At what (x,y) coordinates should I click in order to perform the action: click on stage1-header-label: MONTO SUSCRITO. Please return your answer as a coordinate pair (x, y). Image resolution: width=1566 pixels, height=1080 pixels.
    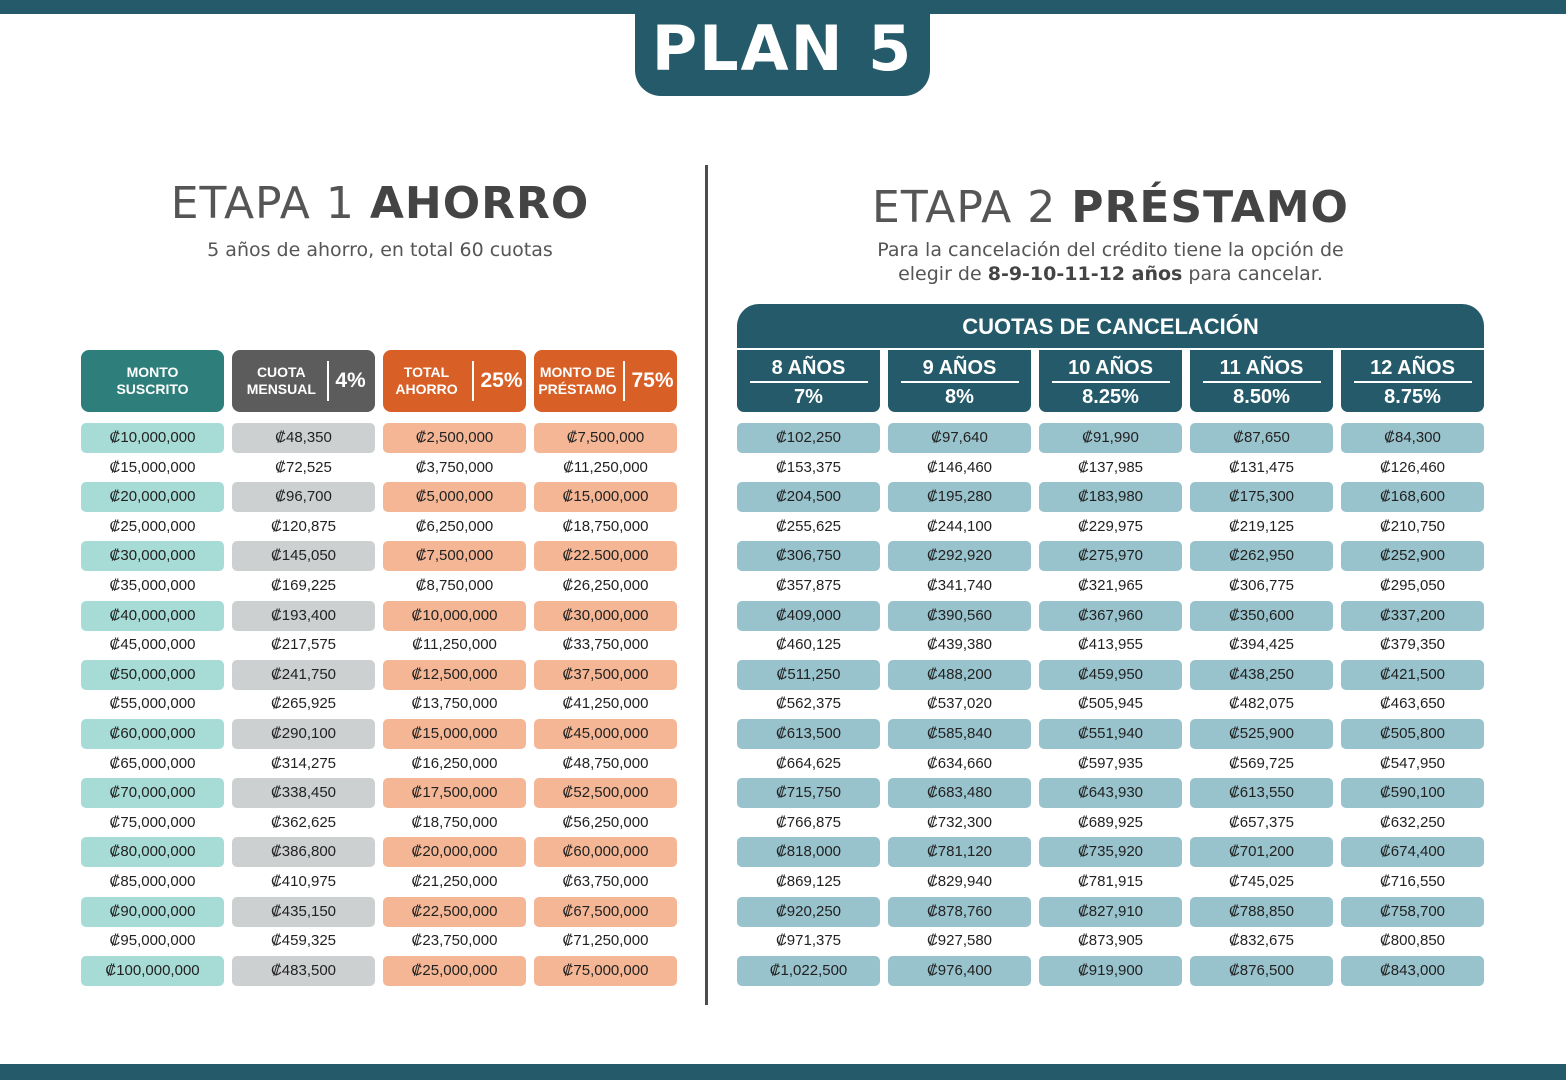
    Looking at the image, I should click on (152, 380).